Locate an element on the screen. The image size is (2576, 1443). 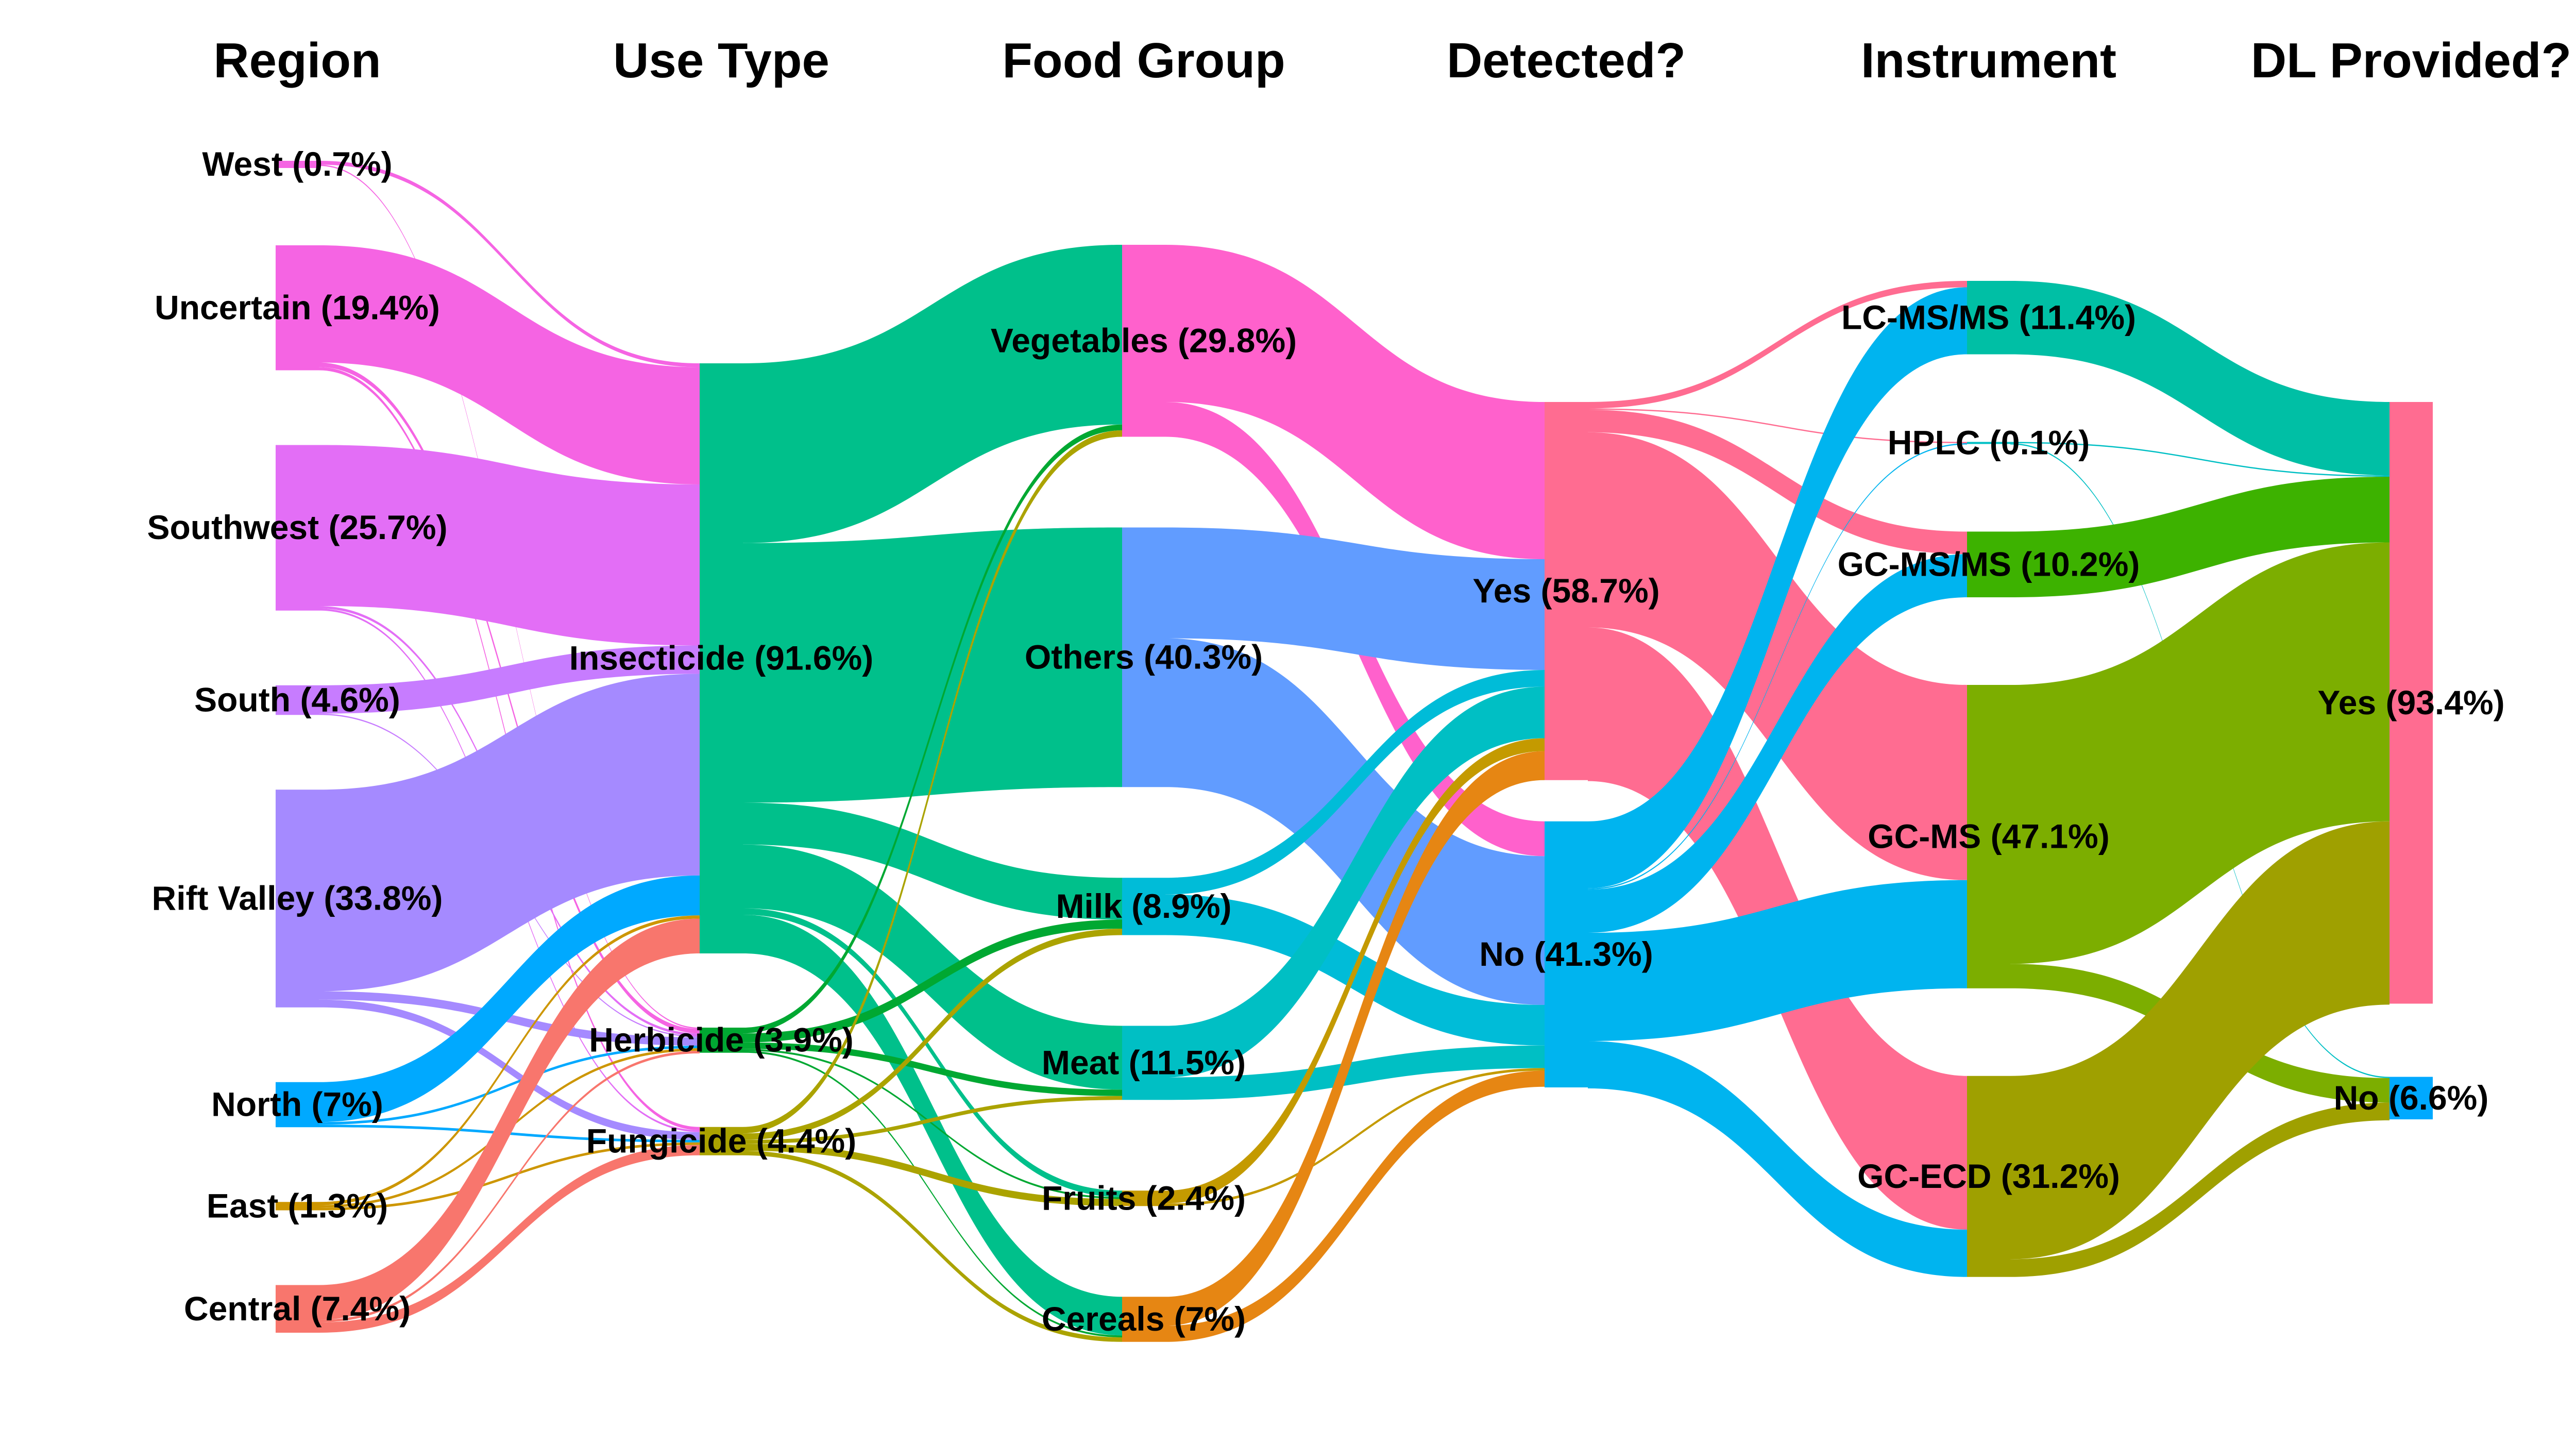
node-label-gcmsms: GC-MS/MS (10.2%) is located at coordinates (1989, 564).